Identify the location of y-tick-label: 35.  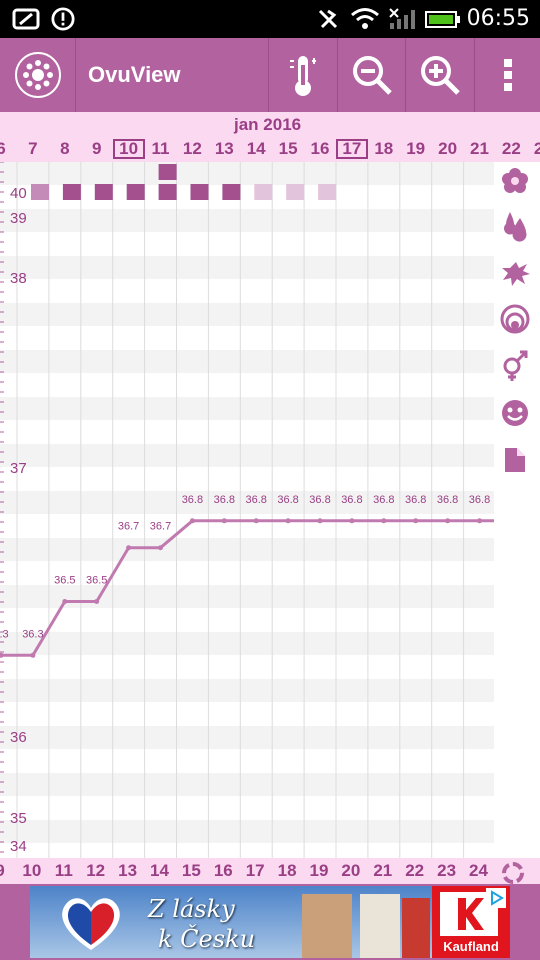
(18, 818).